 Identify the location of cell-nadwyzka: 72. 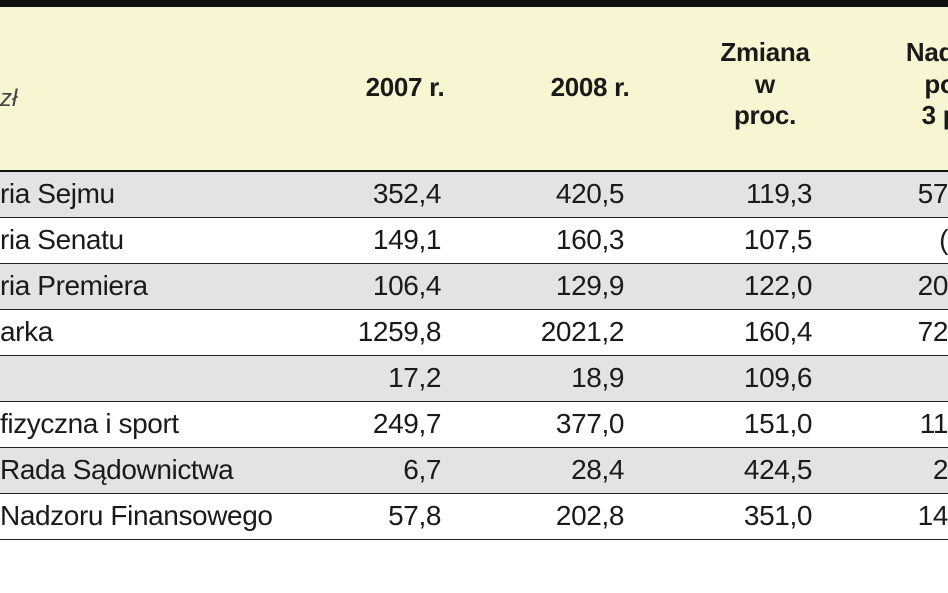
(932, 331).